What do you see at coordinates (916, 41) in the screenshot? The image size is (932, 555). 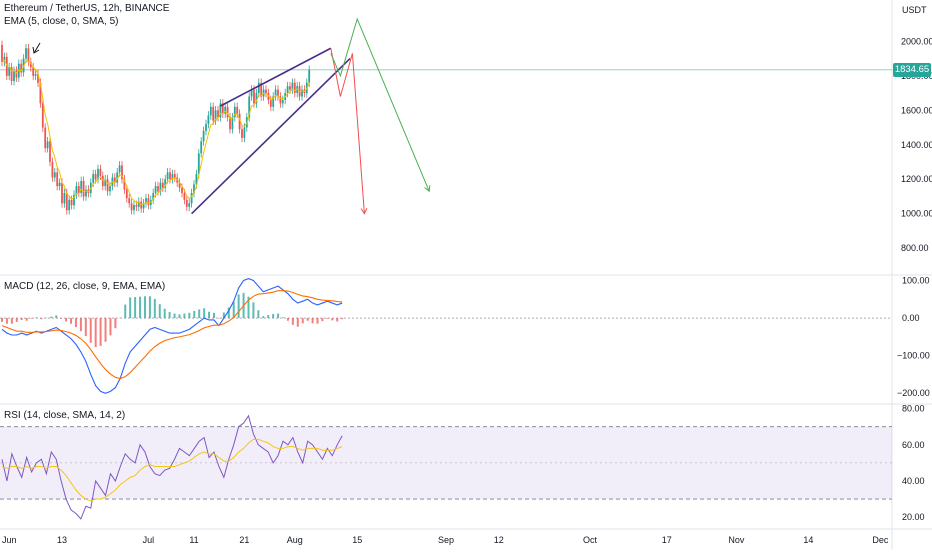 I see `price-tick-label: 2000.00` at bounding box center [916, 41].